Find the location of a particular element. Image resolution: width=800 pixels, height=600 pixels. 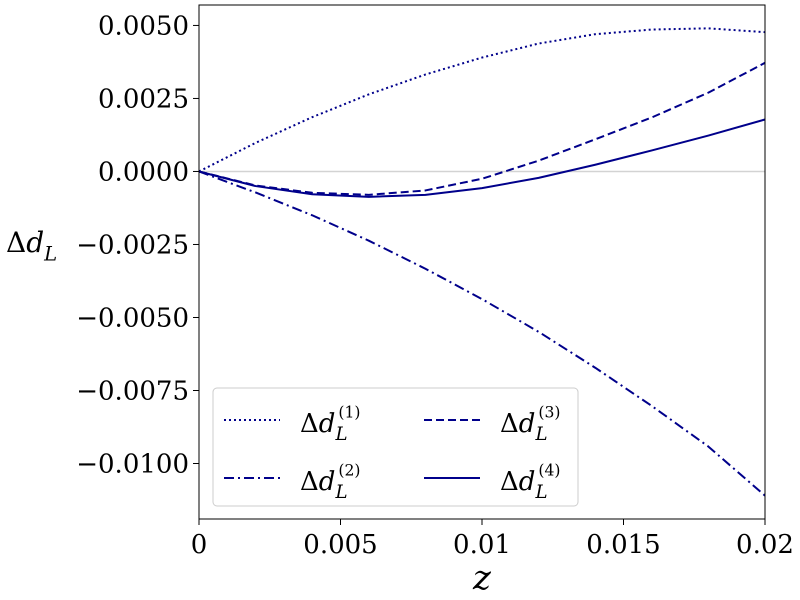

x-tick-label: 0 is located at coordinates (199, 545).